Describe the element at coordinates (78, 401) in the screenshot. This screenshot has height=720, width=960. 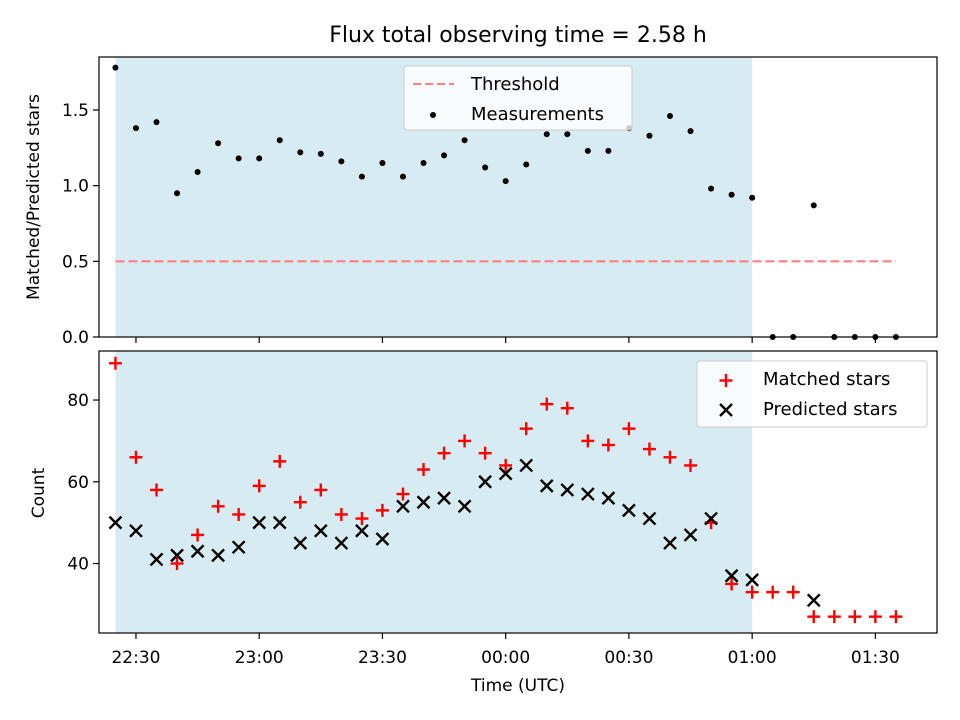
I see `y-tick-label: 80` at that location.